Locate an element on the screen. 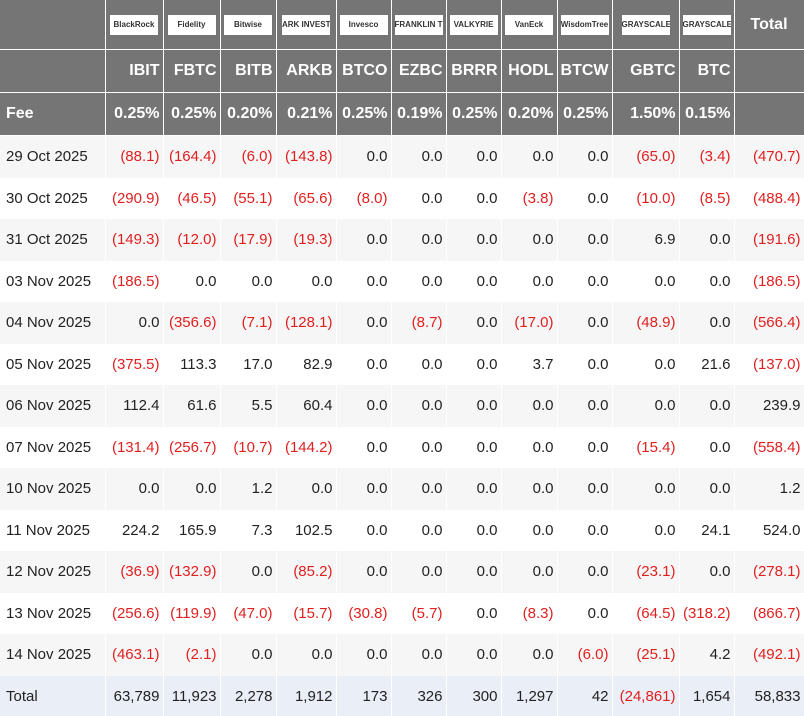  flow-cell: (10.0) is located at coordinates (646, 198).